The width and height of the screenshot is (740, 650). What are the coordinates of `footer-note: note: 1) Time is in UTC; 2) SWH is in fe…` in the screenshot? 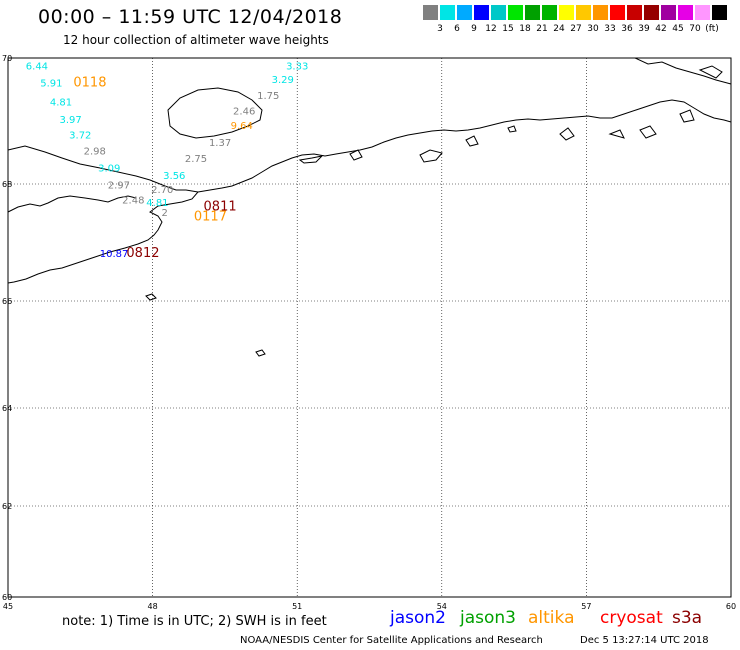 It's located at (194, 621).